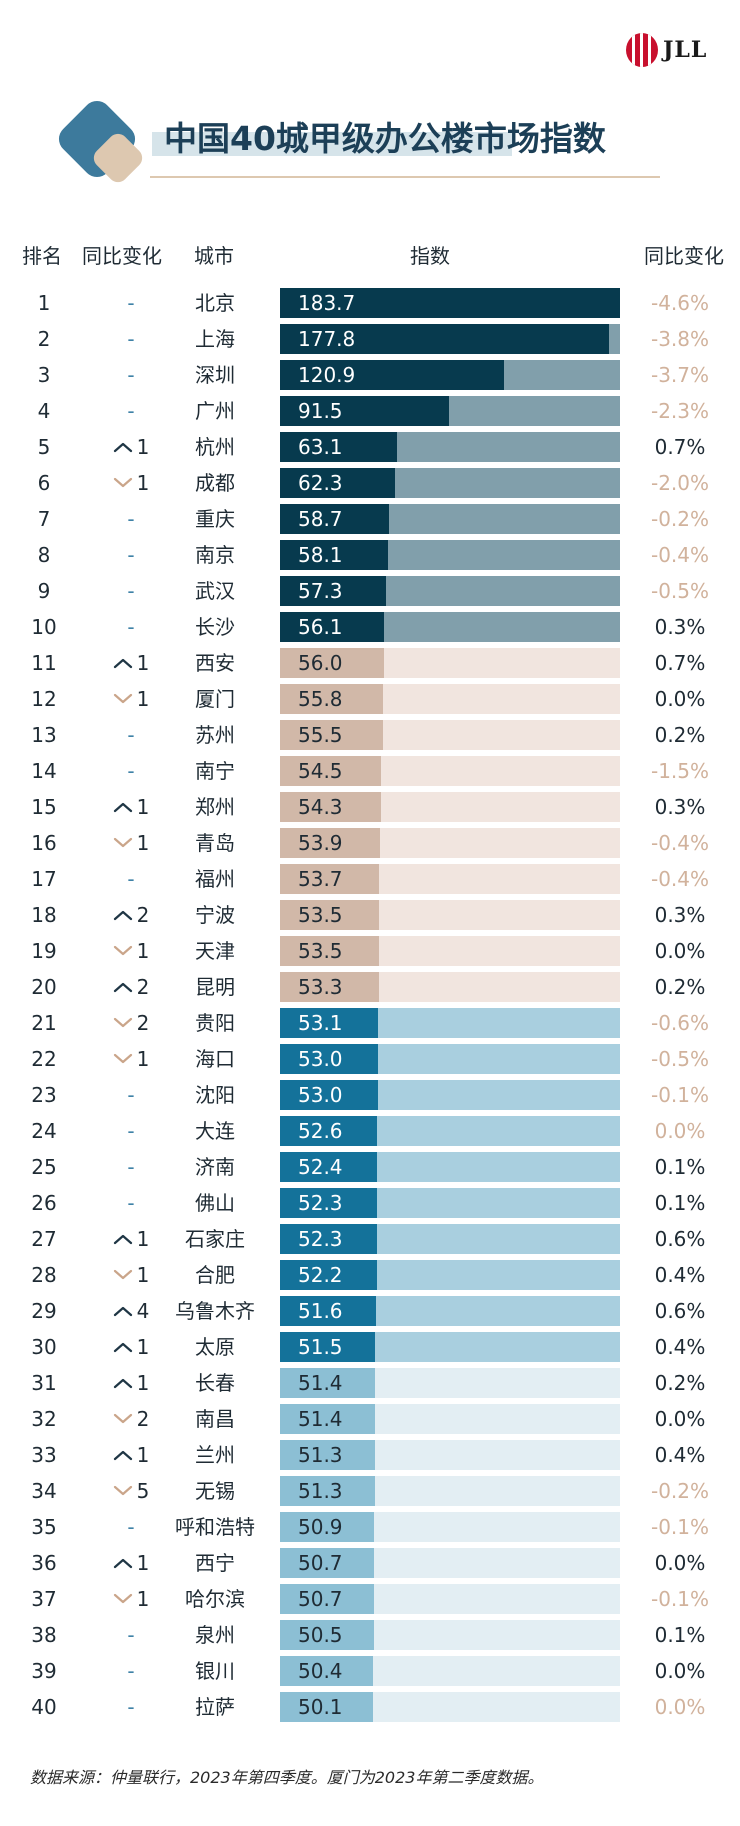 This screenshot has height=1826, width=740. What do you see at coordinates (44, 1275) in the screenshot?
I see `rank-number: 28` at bounding box center [44, 1275].